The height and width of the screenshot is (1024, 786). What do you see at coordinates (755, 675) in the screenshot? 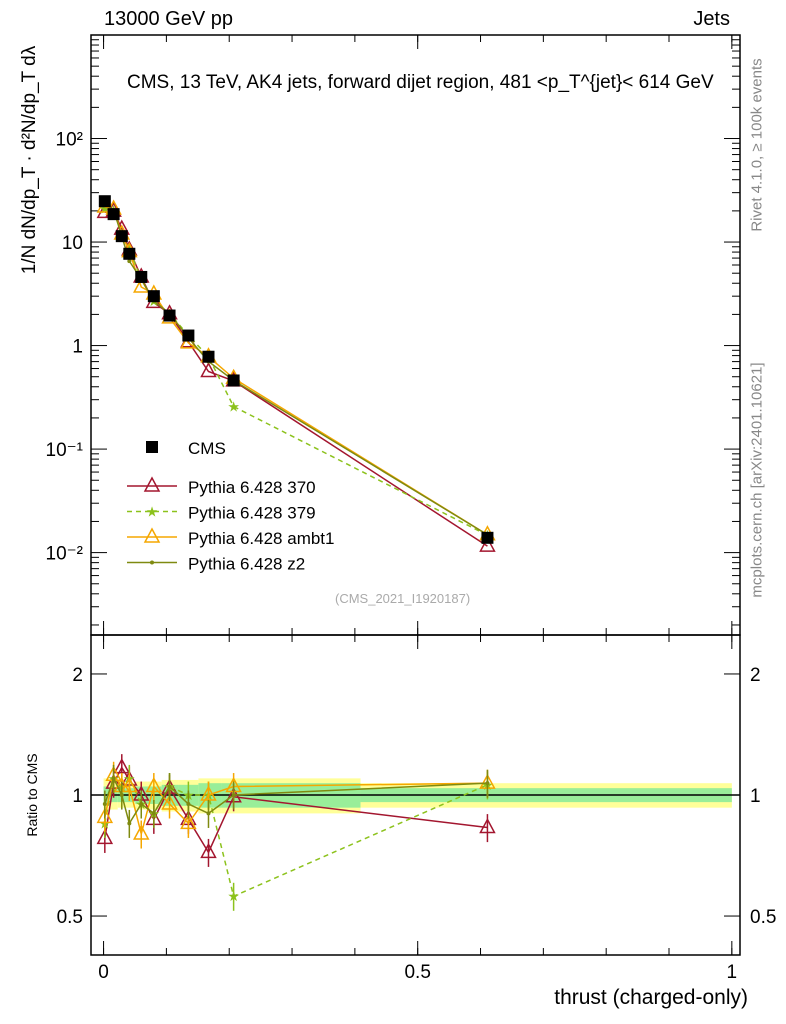
I see `ratio-y-tick-label-right: 2` at bounding box center [755, 675].